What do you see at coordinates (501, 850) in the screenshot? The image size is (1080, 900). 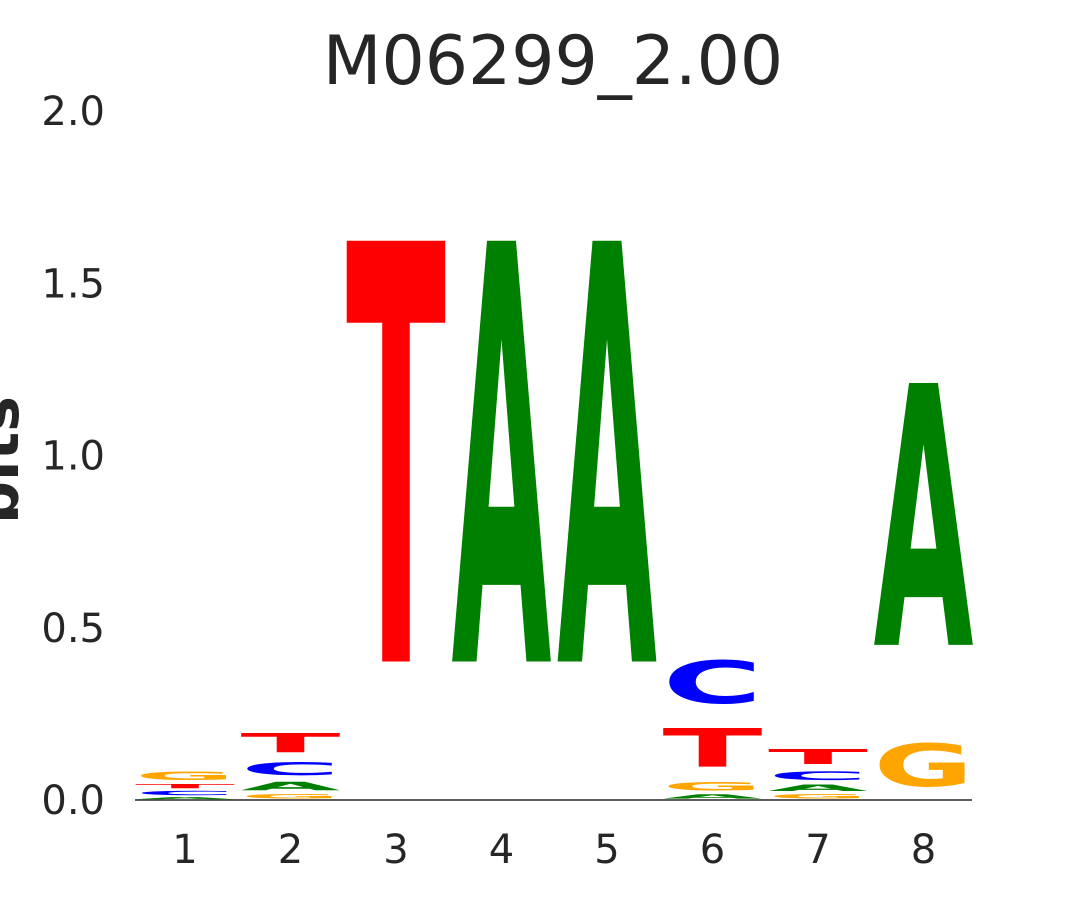 I see `x-tick-label: 4` at bounding box center [501, 850].